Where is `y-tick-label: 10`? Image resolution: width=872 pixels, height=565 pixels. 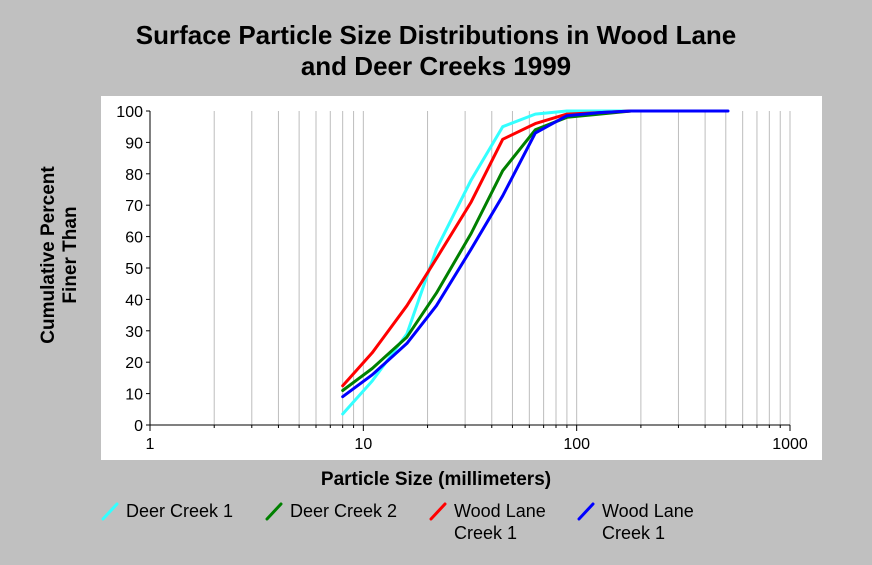
y-tick-label: 10 is located at coordinates (134, 395).